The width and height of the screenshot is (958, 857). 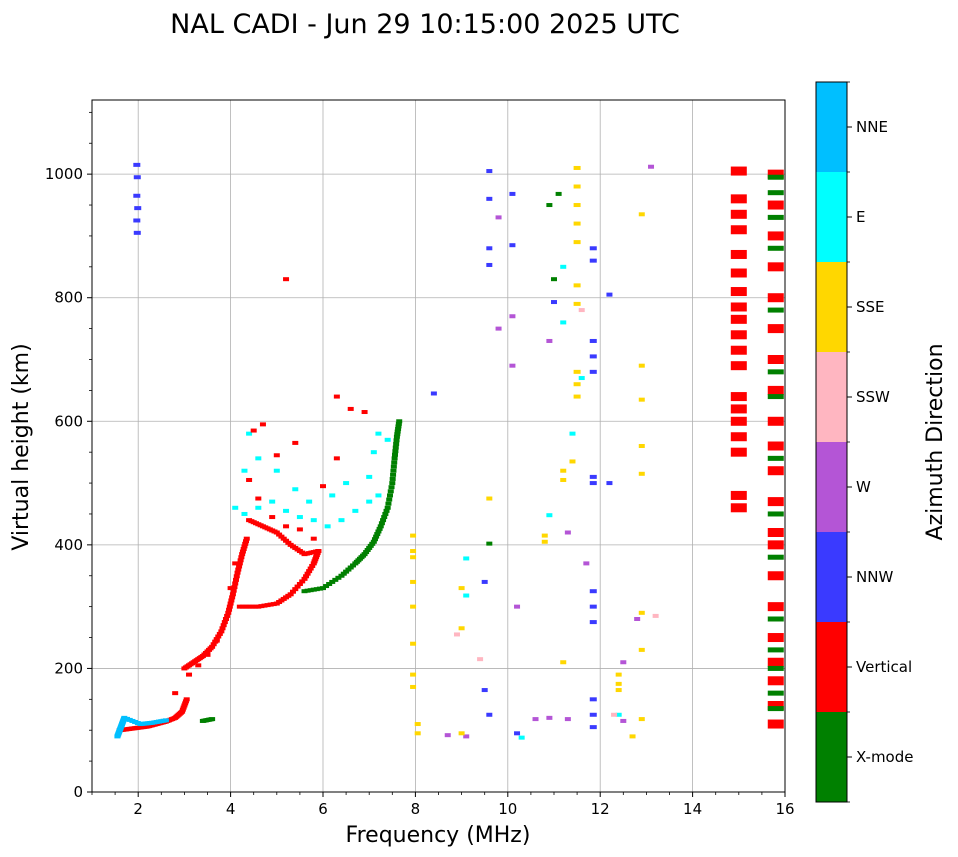 What do you see at coordinates (323, 809) in the screenshot?
I see `x-tick-label: 6` at bounding box center [323, 809].